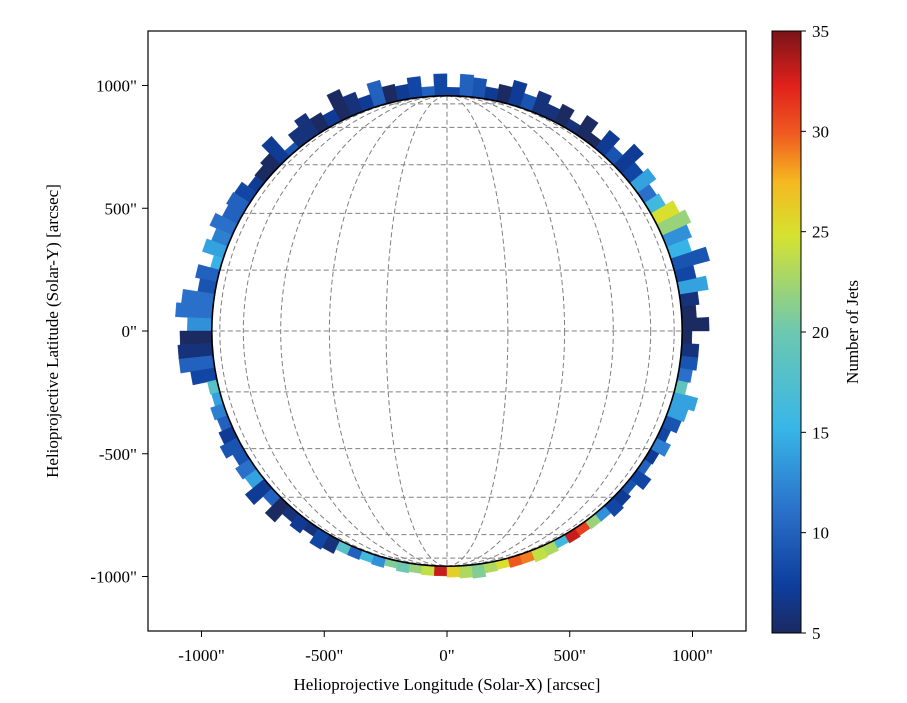 This screenshot has height=703, width=907. I want to click on x-tick-label: 500", so click(570, 655).